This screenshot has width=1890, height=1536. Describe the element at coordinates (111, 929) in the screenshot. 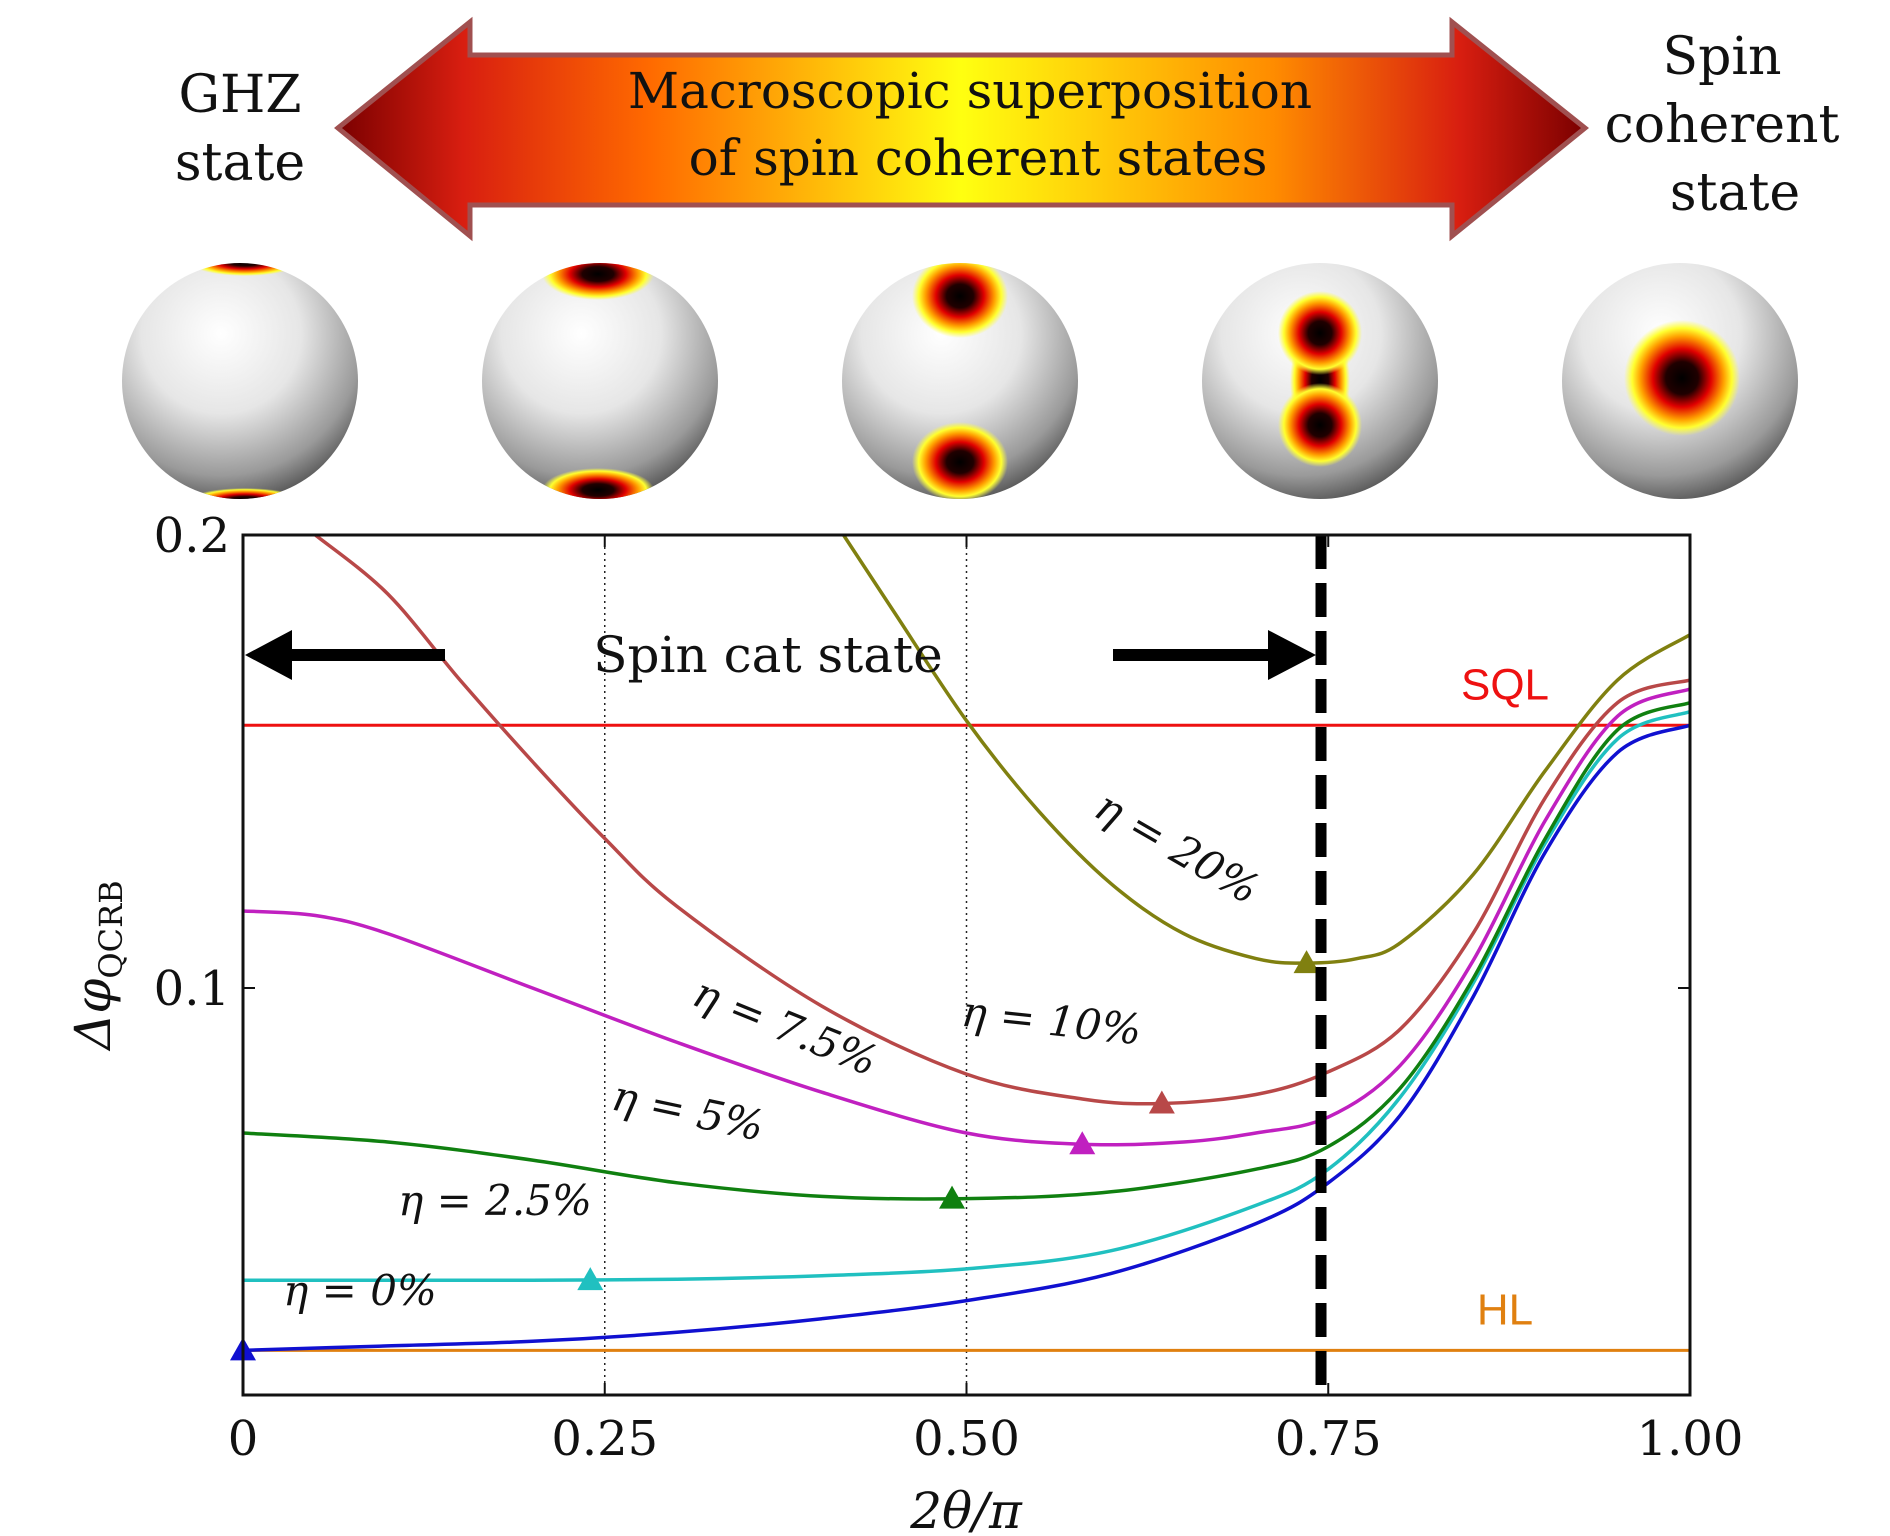

I see `y-axis-label-subscript: QCRB` at that location.